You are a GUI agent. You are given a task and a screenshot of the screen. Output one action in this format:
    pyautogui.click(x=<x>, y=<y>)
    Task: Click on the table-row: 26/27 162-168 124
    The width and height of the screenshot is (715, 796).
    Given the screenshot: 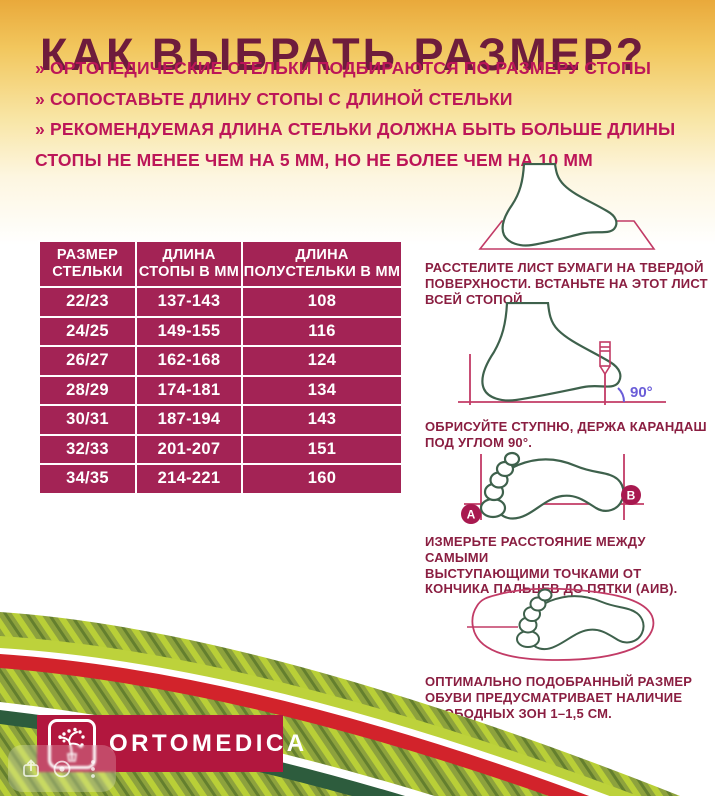 What is the action you would take?
    pyautogui.click(x=220, y=361)
    